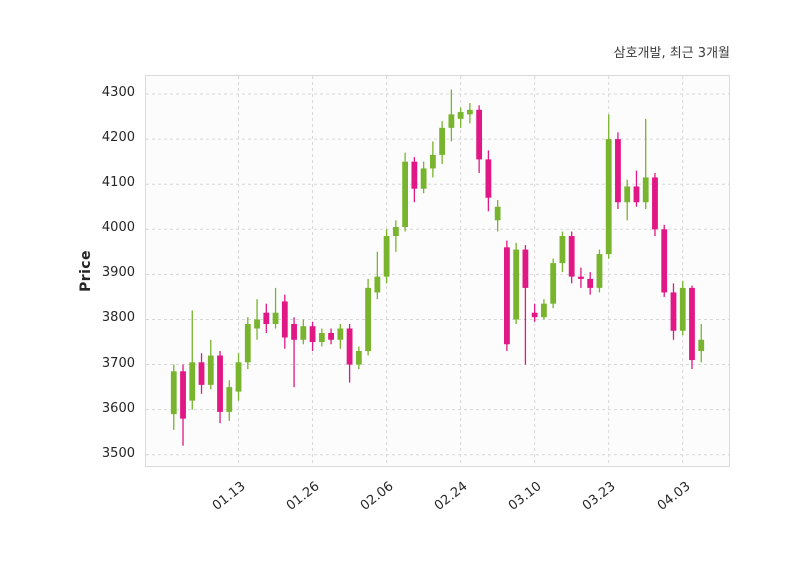 This screenshot has height=575, width=800. What do you see at coordinates (118, 93) in the screenshot?
I see `y-tick-label: 4300` at bounding box center [118, 93].